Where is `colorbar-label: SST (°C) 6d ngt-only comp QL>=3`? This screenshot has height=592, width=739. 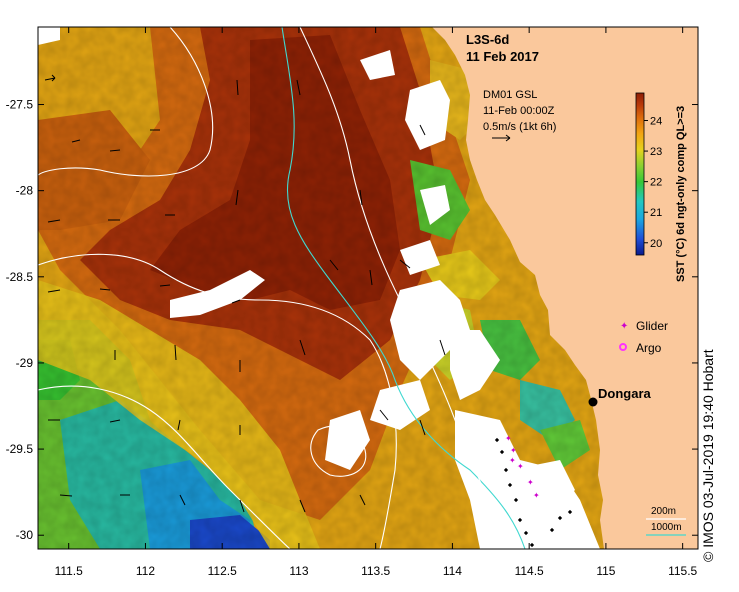
colorbar-label: SST (°C) 6d ngt-only comp QL>=3 is located at coordinates (681, 194).